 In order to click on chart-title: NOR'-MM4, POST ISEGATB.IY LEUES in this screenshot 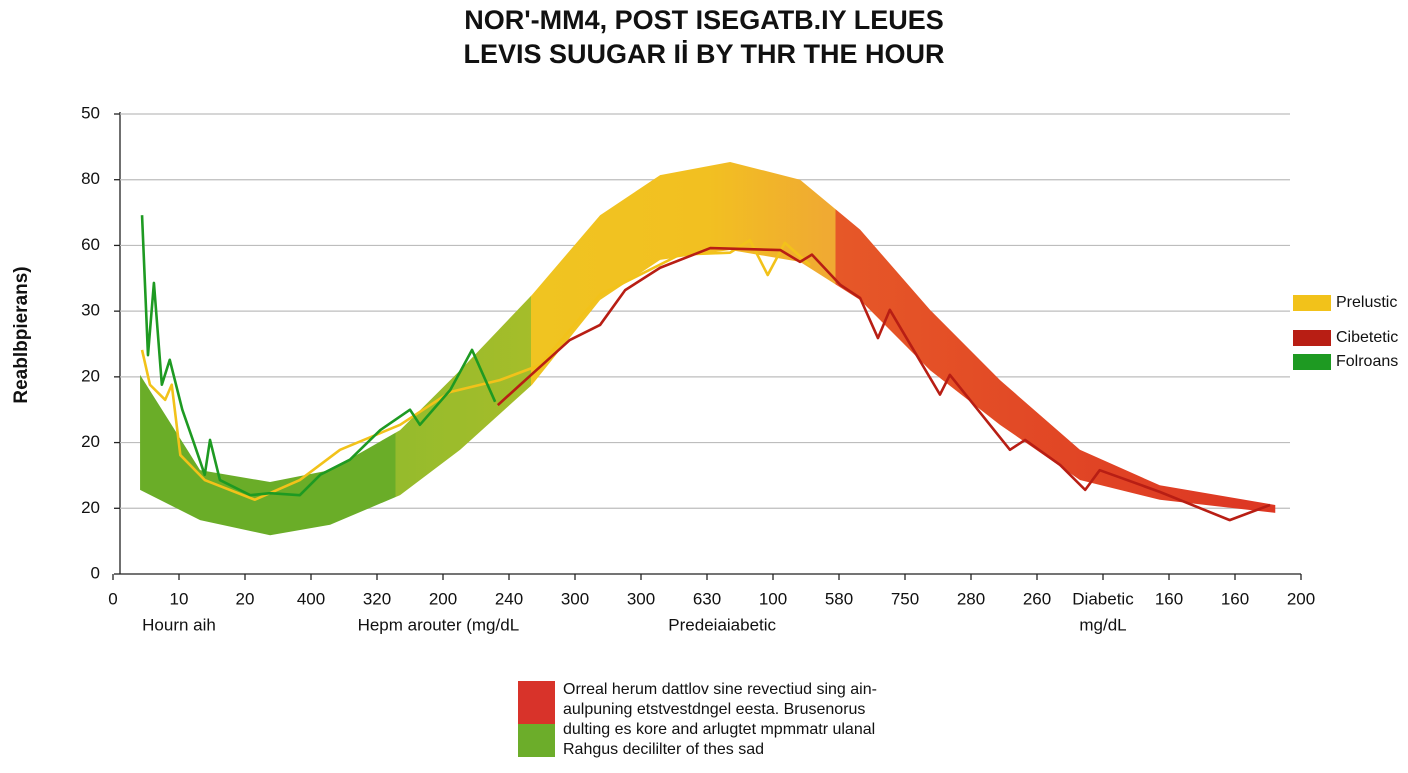, I will do `click(703, 20)`.